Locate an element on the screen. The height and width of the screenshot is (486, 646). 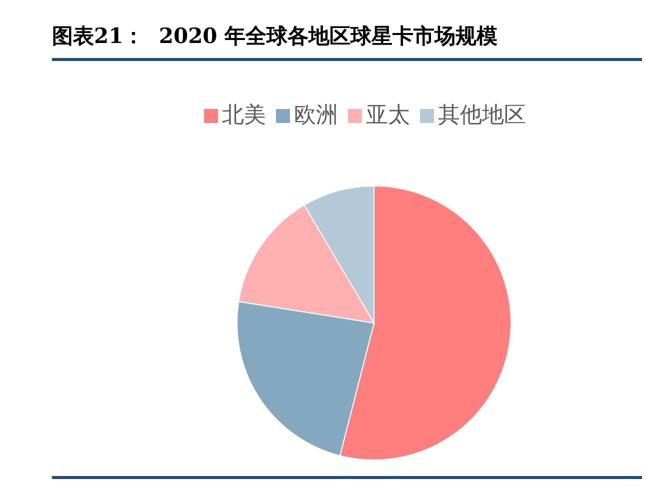
legend-label: 北美 is located at coordinates (244, 115).